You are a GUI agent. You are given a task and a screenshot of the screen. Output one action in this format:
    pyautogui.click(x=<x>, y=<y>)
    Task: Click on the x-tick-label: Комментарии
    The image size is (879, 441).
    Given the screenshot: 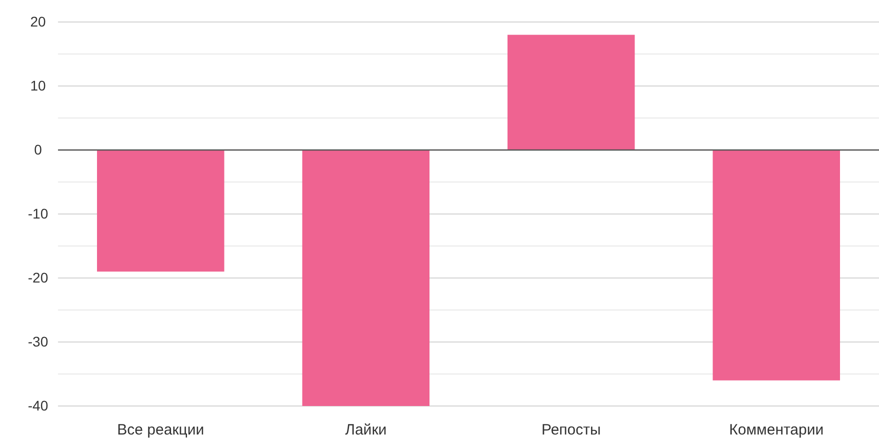 What is the action you would take?
    pyautogui.click(x=776, y=430)
    